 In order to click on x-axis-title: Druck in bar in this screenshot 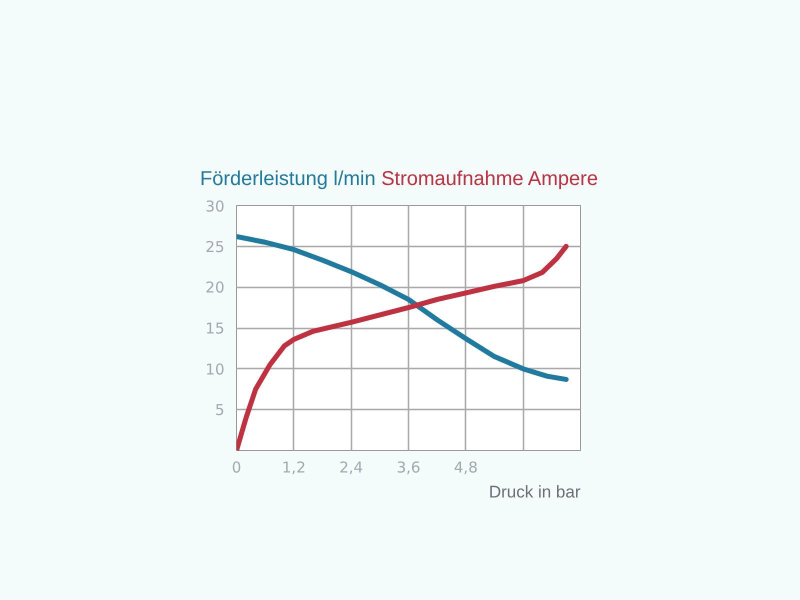, I will do `click(534, 492)`.